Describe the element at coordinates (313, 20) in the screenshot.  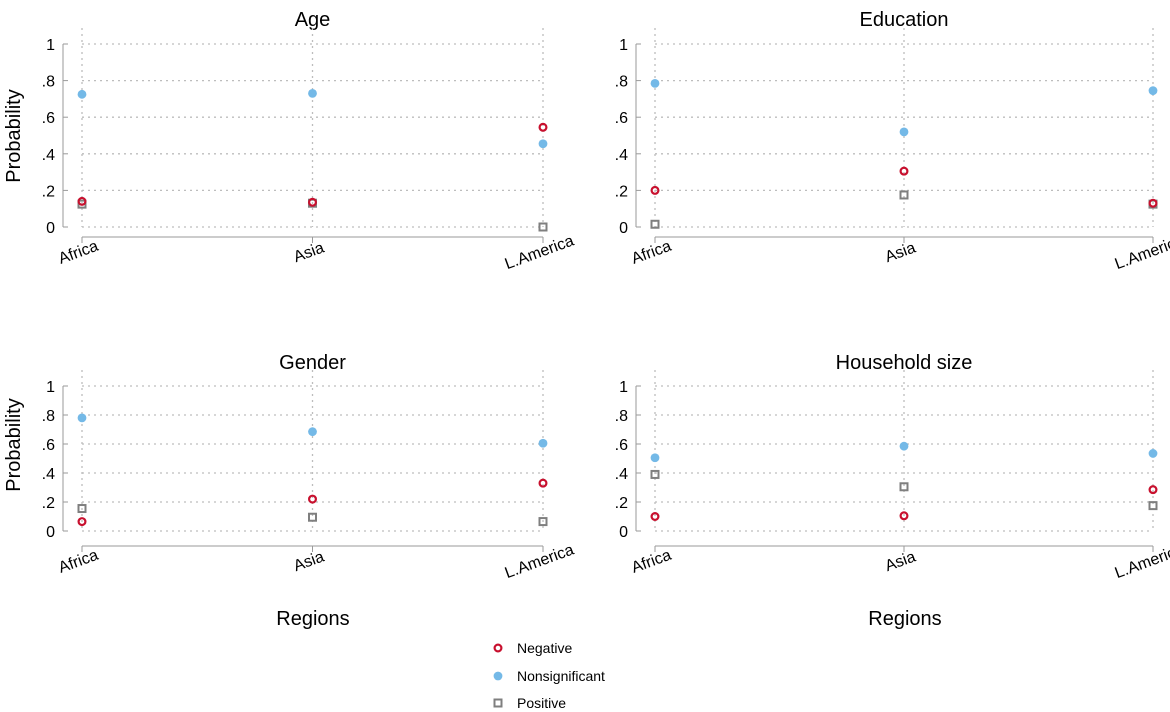
I see `panel-title: Age` at that location.